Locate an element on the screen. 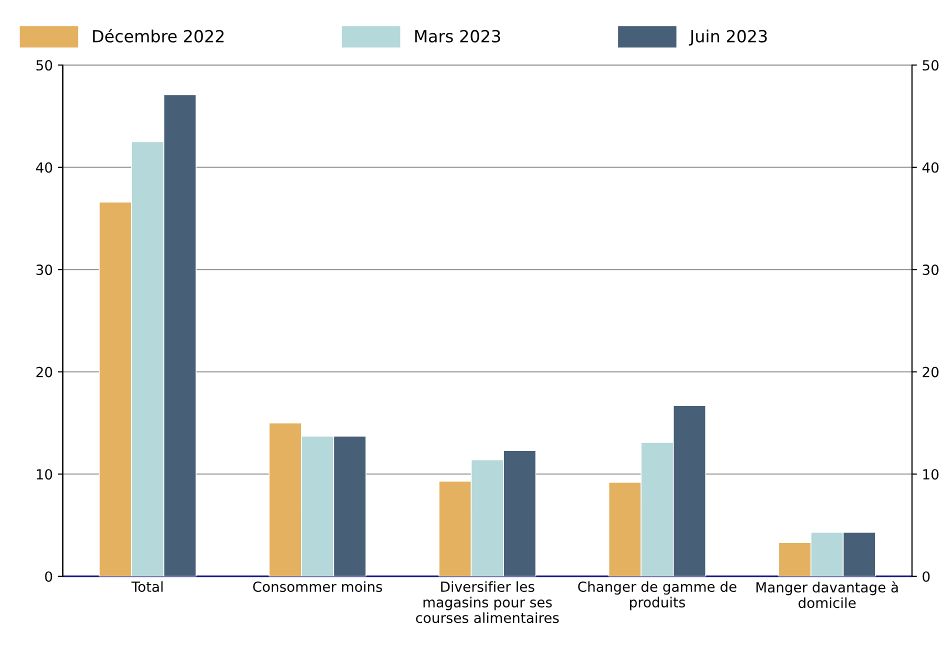  x-tick-label: Changer de gamme de produits is located at coordinates (657, 595).